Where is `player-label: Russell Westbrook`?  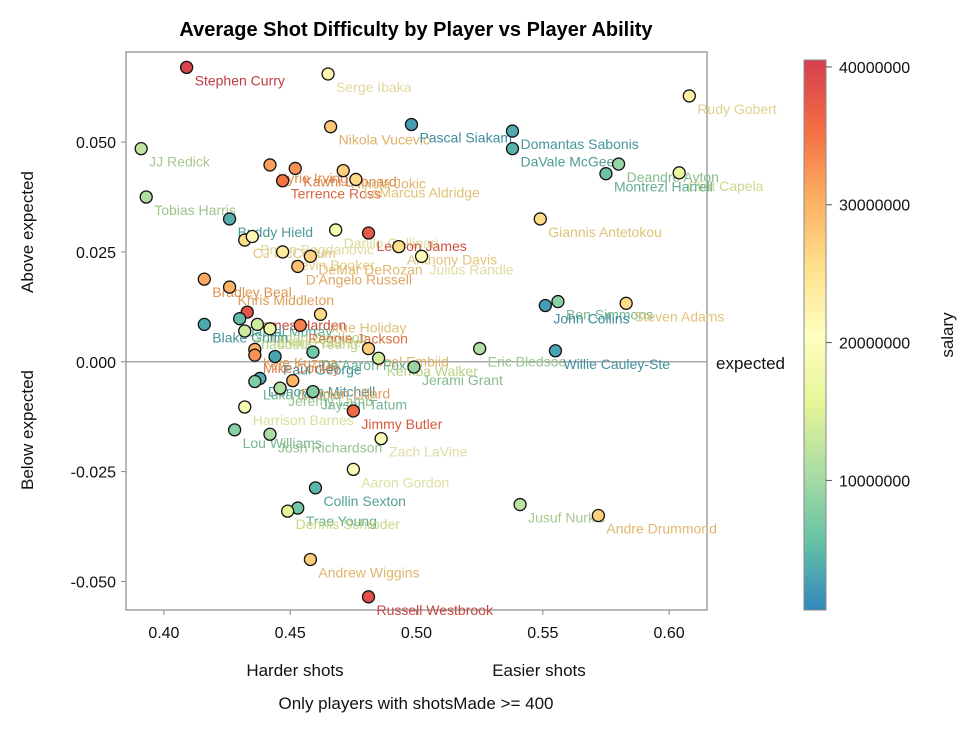 player-label: Russell Westbrook is located at coordinates (435, 610).